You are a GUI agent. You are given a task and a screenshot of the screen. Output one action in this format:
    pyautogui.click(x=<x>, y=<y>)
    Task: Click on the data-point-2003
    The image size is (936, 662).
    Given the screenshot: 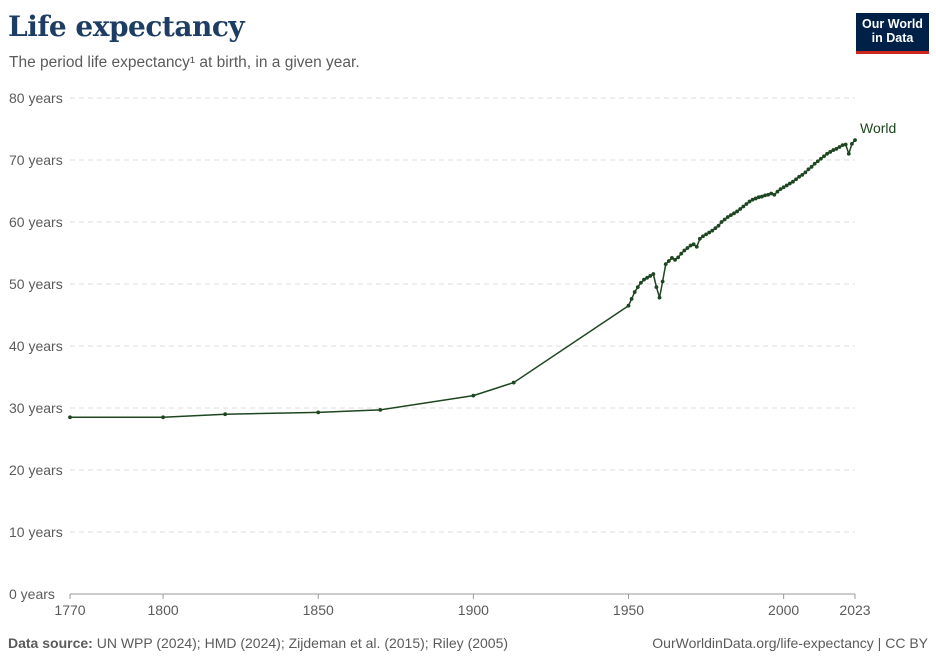 What is the action you would take?
    pyautogui.click(x=793, y=181)
    